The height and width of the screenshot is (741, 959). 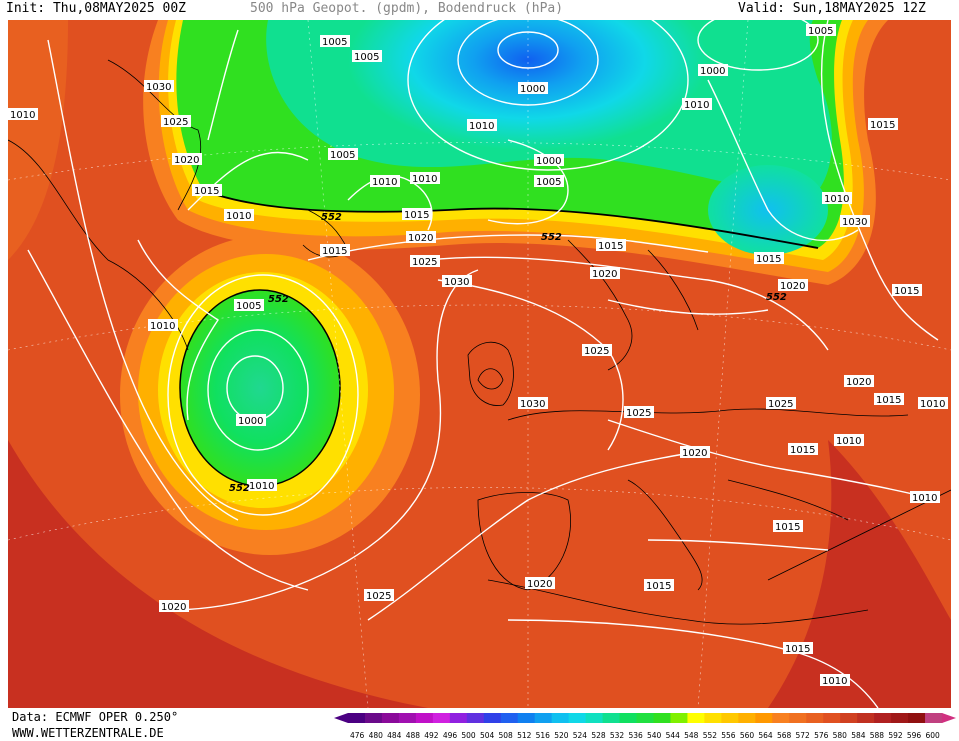 What do you see at coordinates (580, 735) in the screenshot?
I see `colorbar-tick-label: 524` at bounding box center [580, 735].